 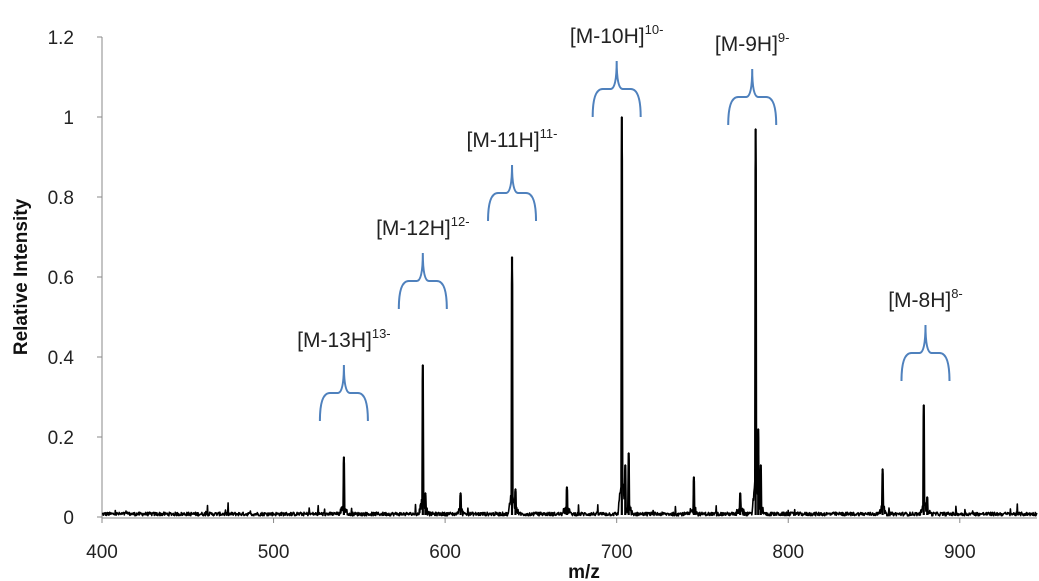 I want to click on ion-label-base: [M-8H], so click(x=919, y=300).